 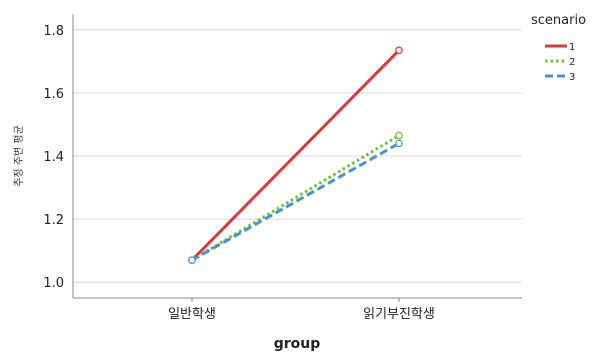 I want to click on legend-label: 3, so click(x=572, y=77).